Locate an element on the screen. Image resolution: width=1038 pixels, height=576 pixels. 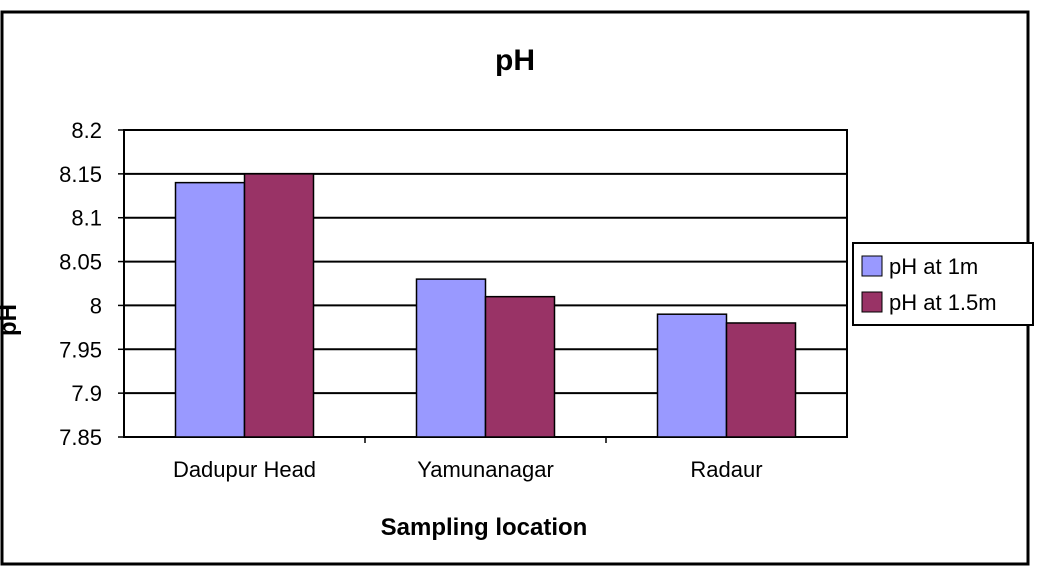
y-tick-label: 8.1 is located at coordinates (86, 218).